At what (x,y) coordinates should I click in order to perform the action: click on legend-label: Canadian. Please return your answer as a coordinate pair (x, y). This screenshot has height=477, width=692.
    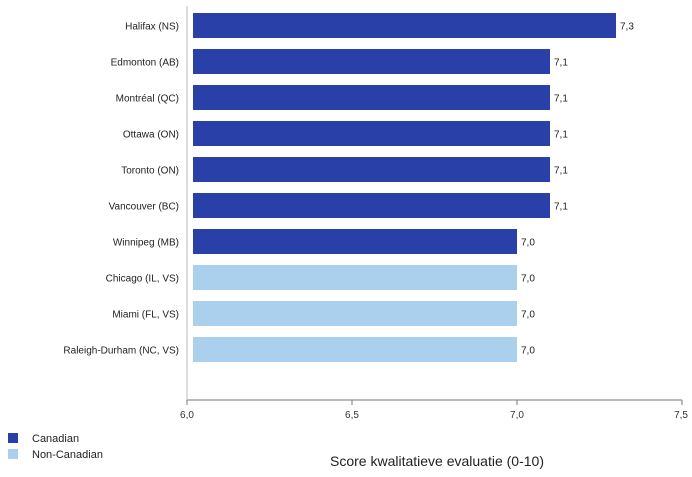
    Looking at the image, I should click on (55, 439).